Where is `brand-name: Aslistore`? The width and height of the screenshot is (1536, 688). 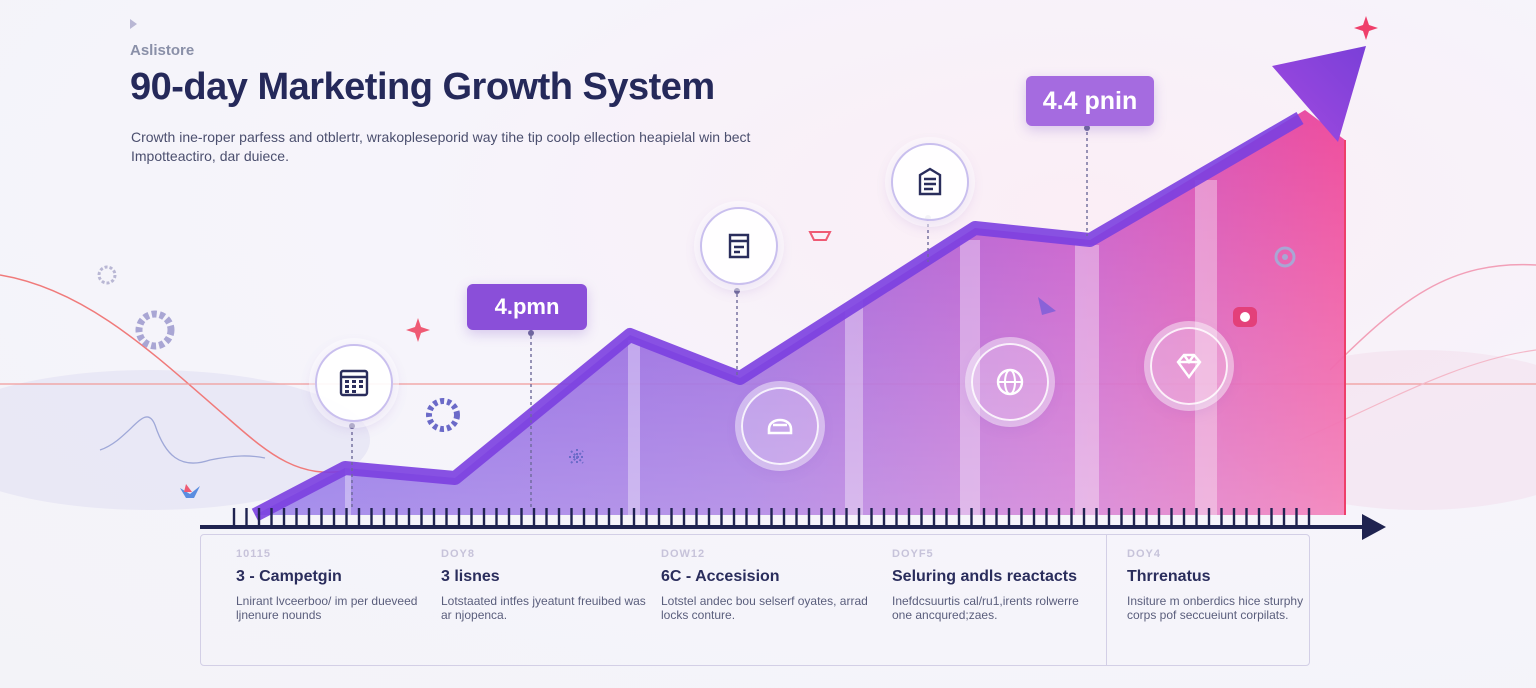 brand-name: Aslistore is located at coordinates (162, 50).